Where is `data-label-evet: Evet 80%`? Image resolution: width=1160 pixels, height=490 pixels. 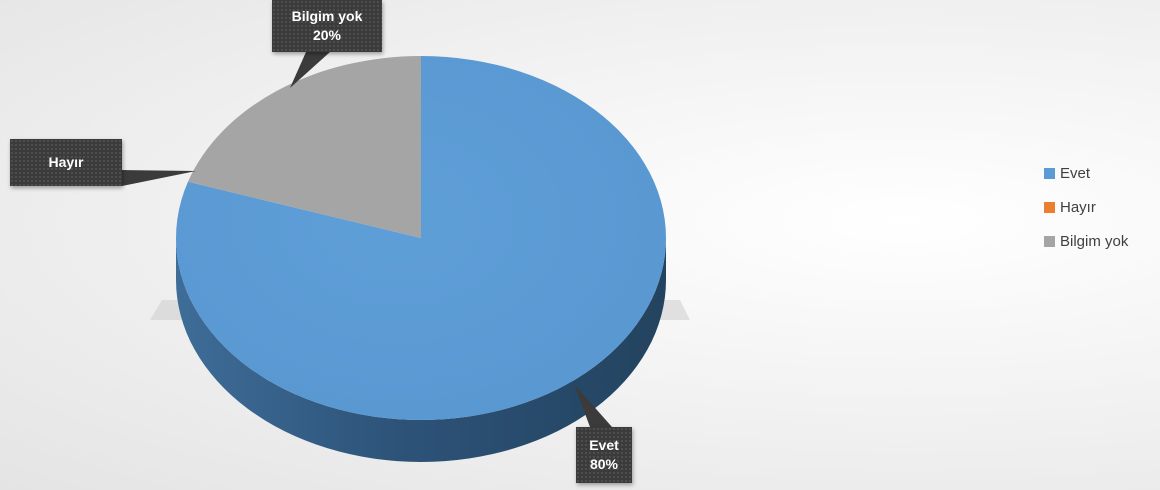 data-label-evet: Evet 80% is located at coordinates (604, 455).